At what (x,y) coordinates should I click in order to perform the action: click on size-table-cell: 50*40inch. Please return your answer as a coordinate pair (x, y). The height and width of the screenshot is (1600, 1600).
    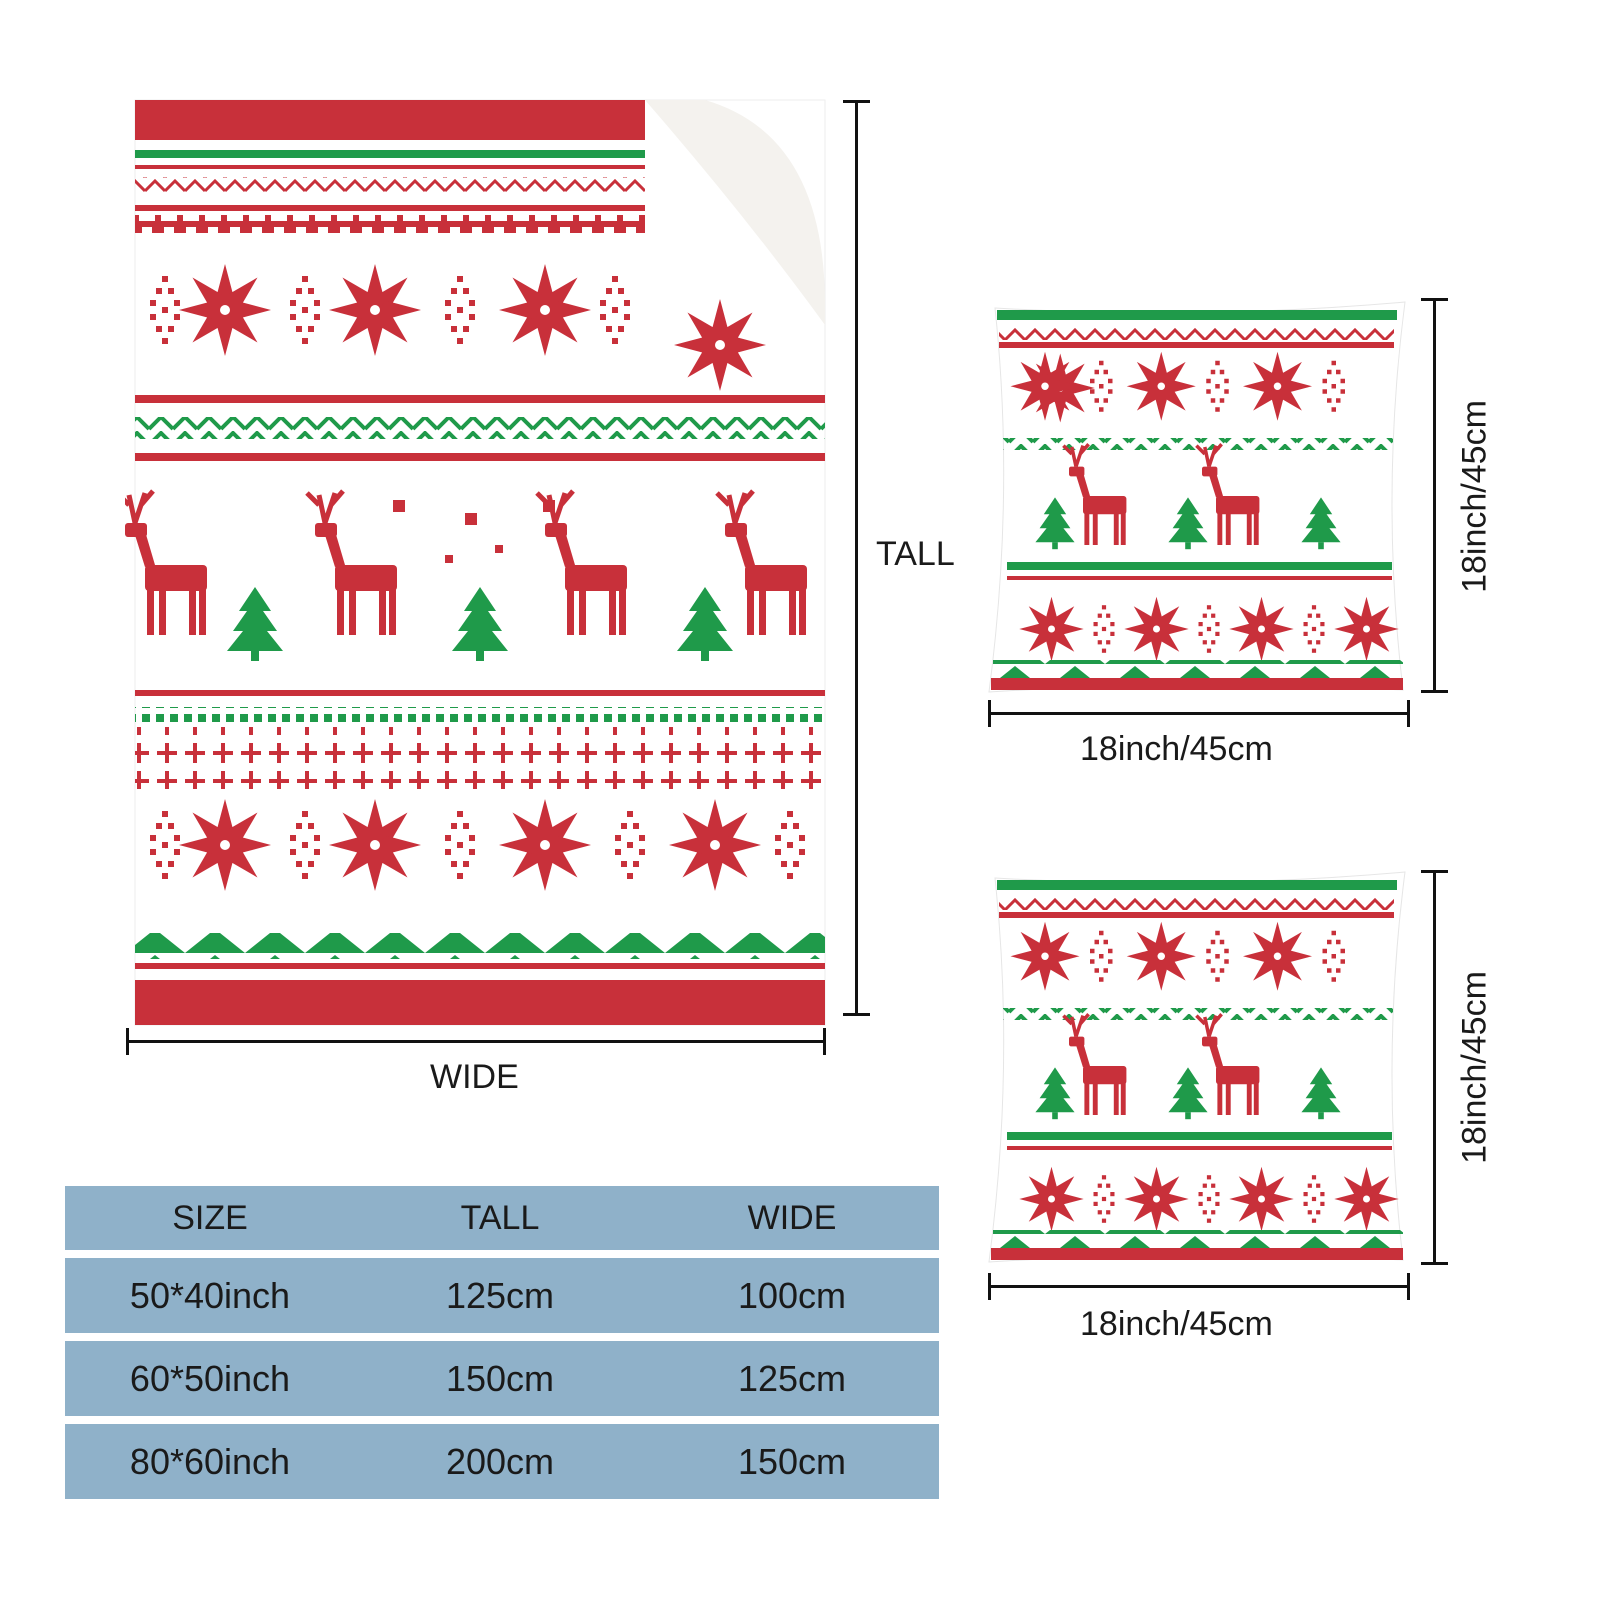
    Looking at the image, I should click on (210, 1295).